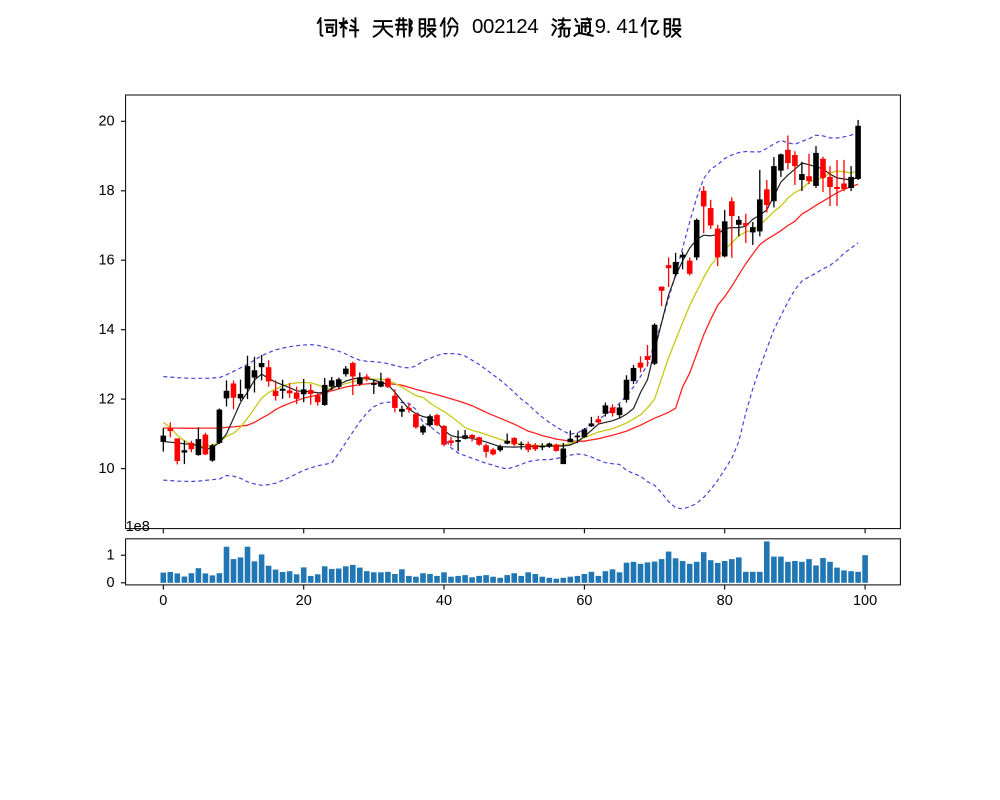  What do you see at coordinates (106, 330) in the screenshot?
I see `svg-text: 14` at bounding box center [106, 330].